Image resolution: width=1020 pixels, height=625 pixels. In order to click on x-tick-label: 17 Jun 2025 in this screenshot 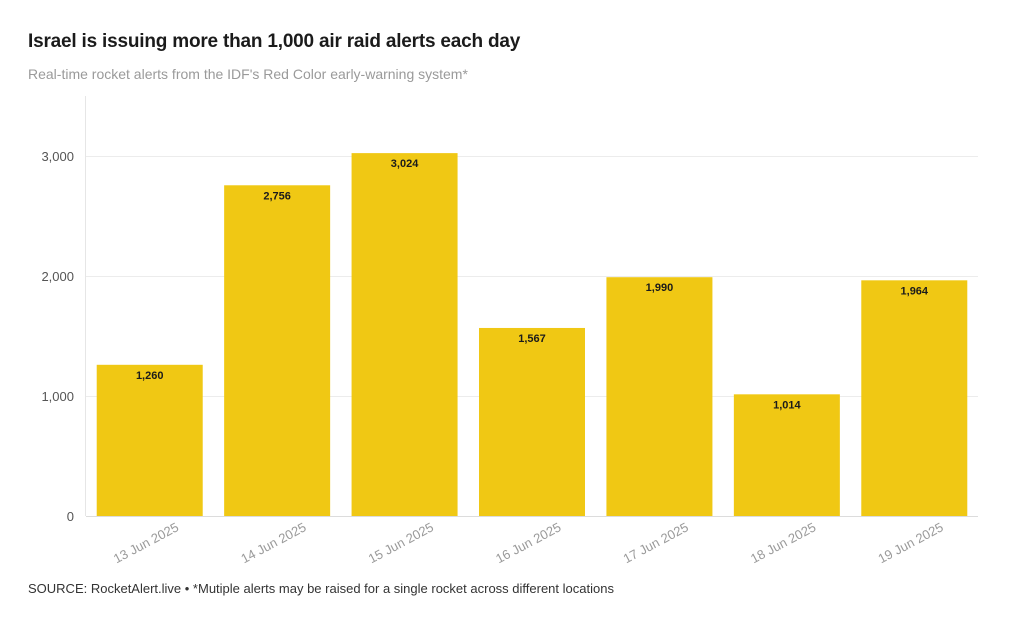, I will do `click(656, 542)`.